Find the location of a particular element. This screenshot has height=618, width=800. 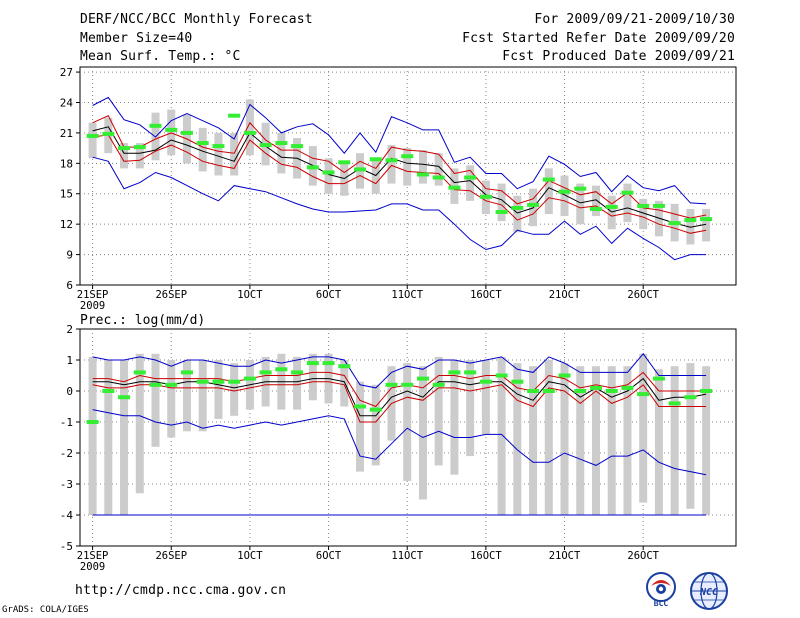

fcst-produced-label: Fcst Produced Date 2009/09/21 is located at coordinates (618, 56).